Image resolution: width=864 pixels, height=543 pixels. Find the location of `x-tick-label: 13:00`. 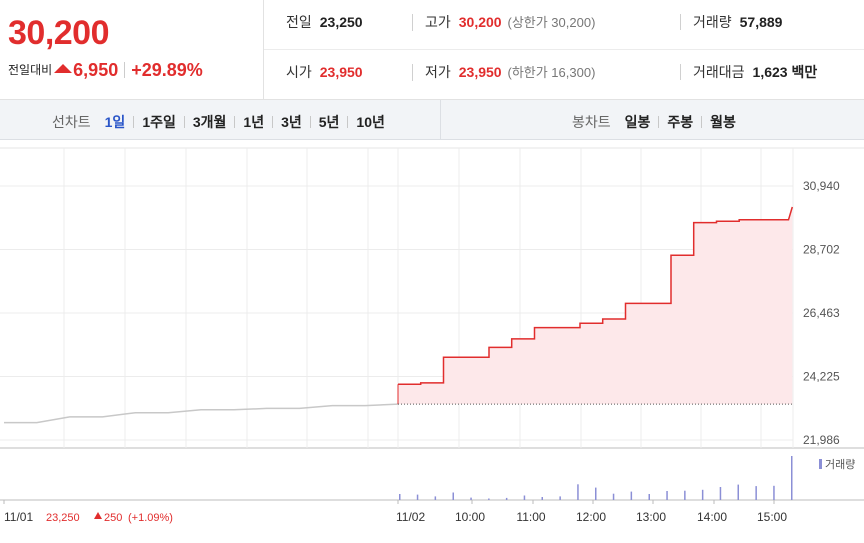

x-tick-label: 13:00 is located at coordinates (651, 517).